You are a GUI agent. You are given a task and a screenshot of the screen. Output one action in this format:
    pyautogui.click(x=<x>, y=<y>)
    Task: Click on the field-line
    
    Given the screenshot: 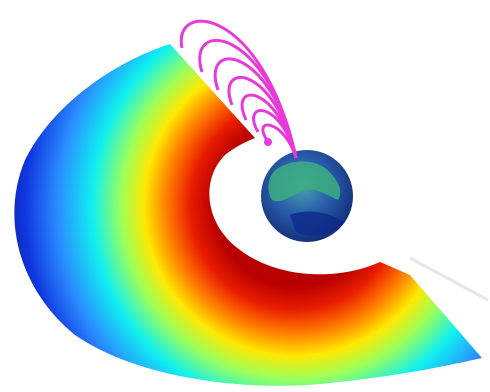 What is the action you would take?
    pyautogui.click(x=238, y=89)
    